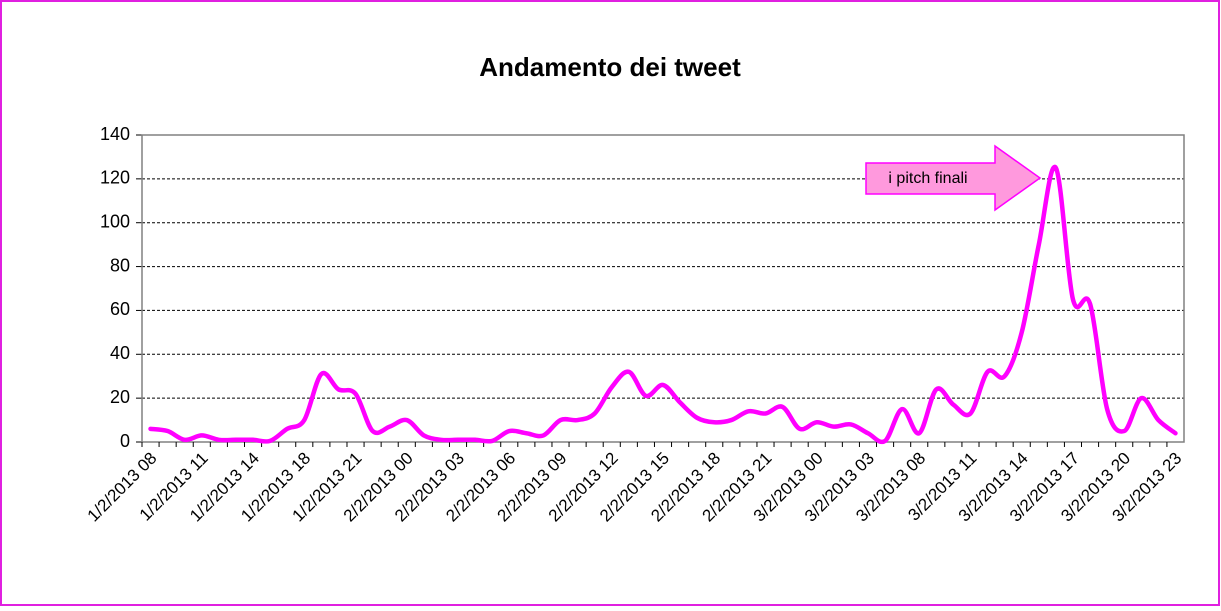 The width and height of the screenshot is (1221, 611). What do you see at coordinates (120, 309) in the screenshot?
I see `y-tick-label: 60` at bounding box center [120, 309].